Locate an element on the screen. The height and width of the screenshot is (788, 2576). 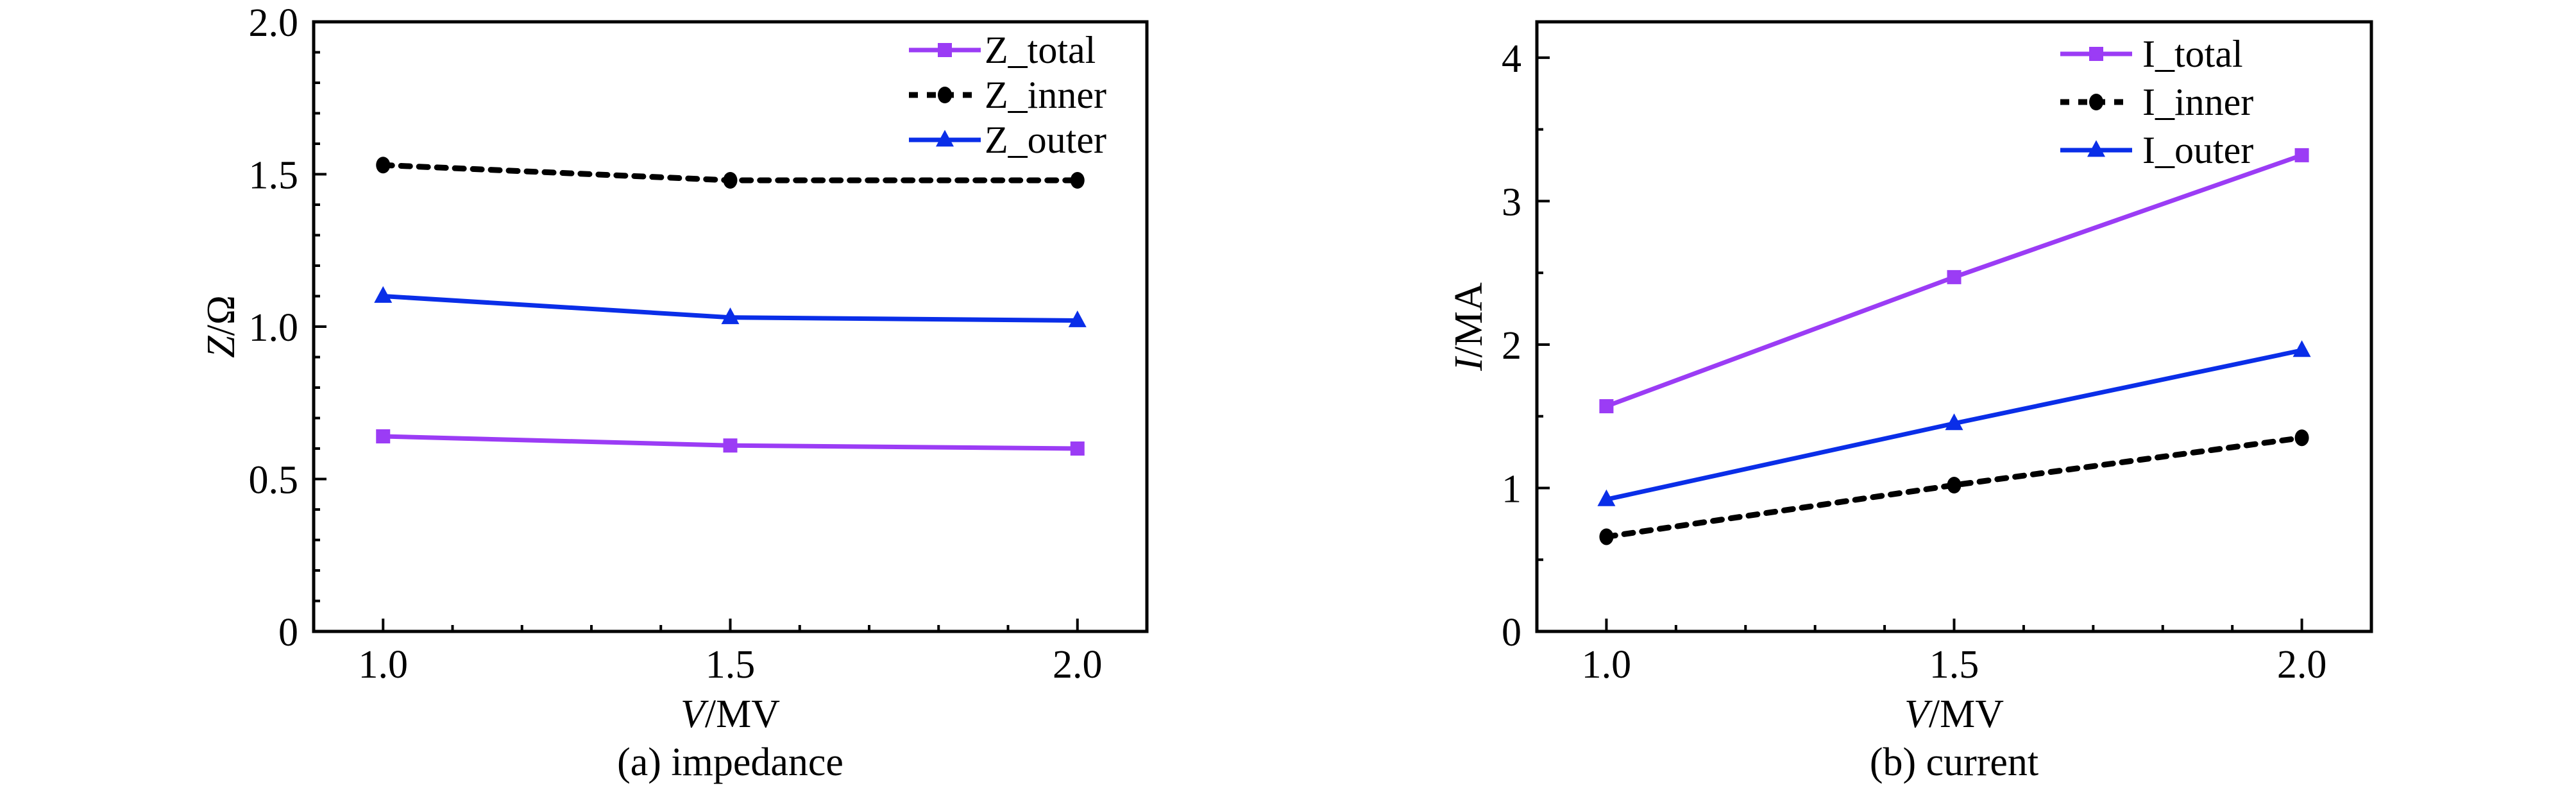
y-tick-label: 2.0 is located at coordinates (274, 23).